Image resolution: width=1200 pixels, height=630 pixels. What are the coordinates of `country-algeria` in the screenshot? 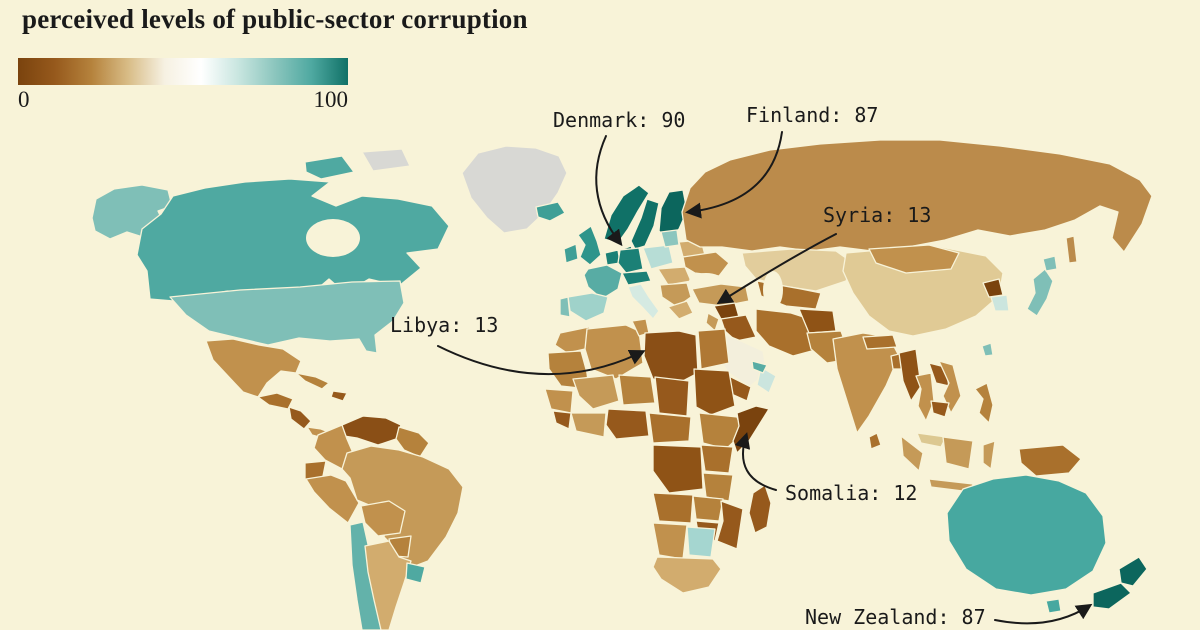 It's located at (614, 352).